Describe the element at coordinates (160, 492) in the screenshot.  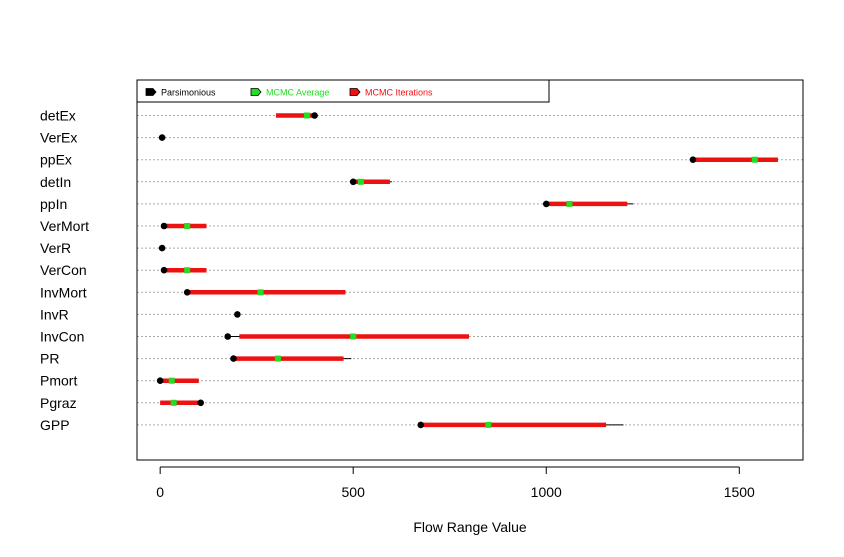
I see `x-tick-label: 0` at that location.